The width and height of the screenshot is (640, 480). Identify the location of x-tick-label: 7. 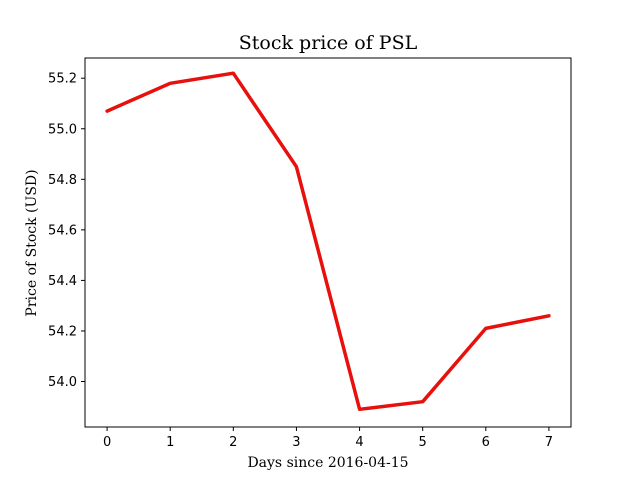
(549, 442).